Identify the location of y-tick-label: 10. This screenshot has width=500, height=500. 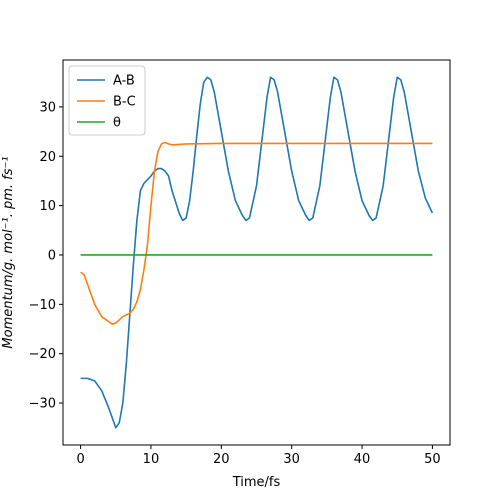
(47, 206).